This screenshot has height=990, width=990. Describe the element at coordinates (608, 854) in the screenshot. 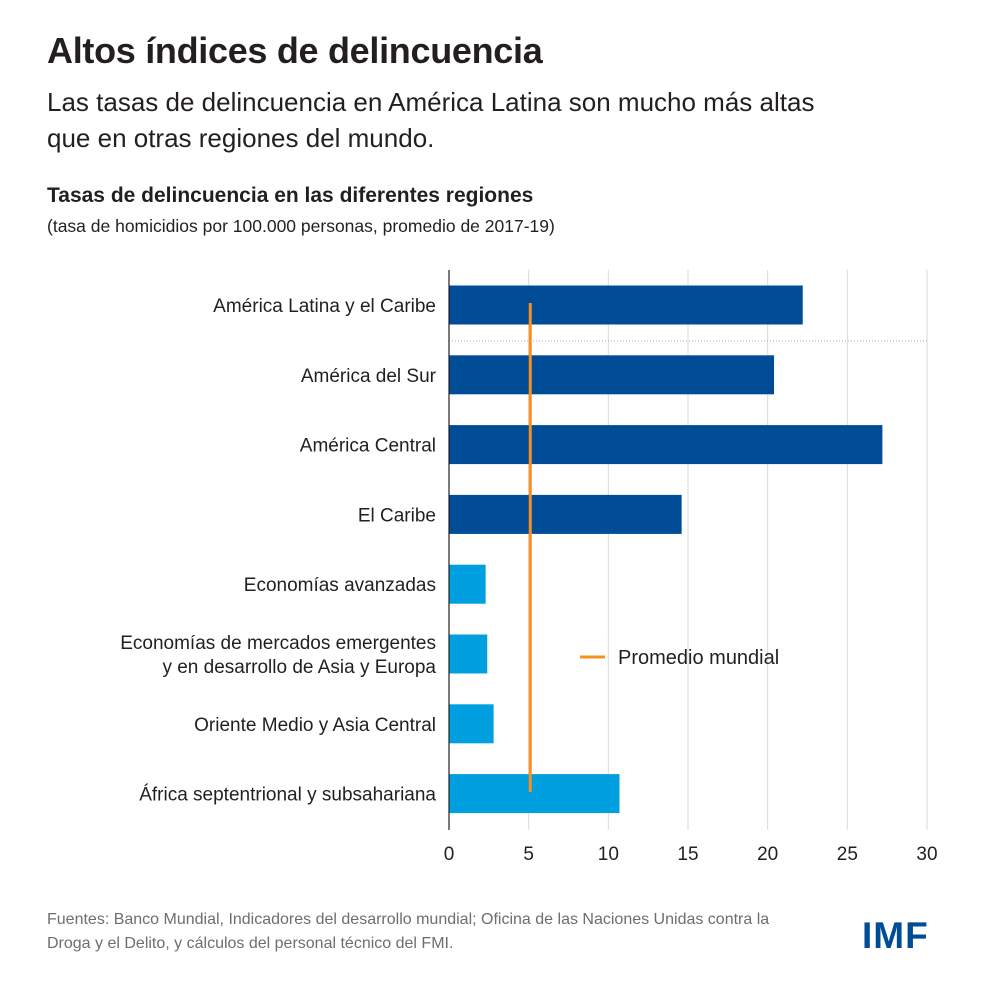

I see `x-tick-label: 10` at that location.